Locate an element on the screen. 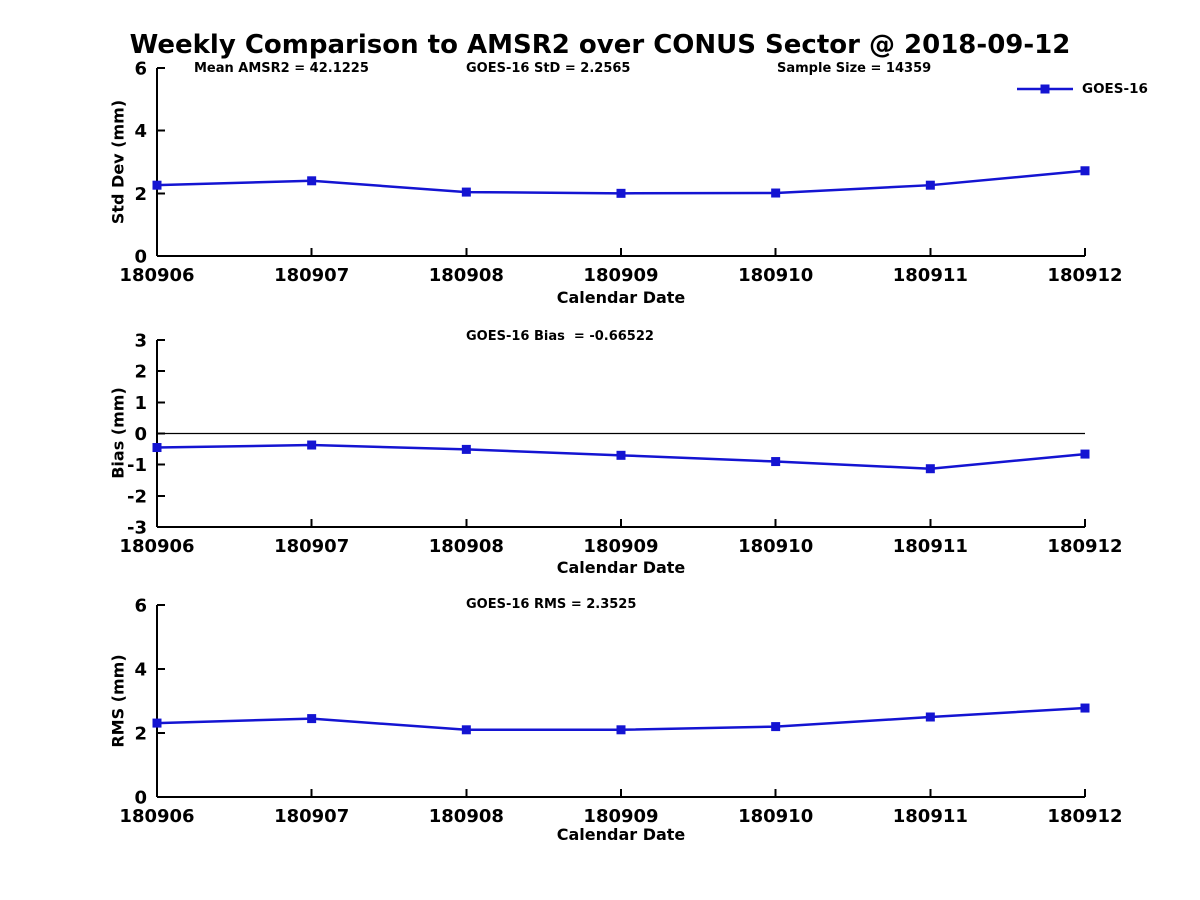 Image resolution: width=1200 pixels, height=900 pixels. legend: GOES-16 is located at coordinates (1082, 89).